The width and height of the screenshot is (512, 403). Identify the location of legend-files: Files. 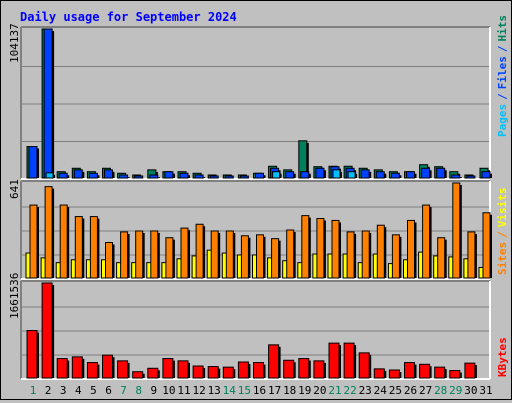
(502, 72).